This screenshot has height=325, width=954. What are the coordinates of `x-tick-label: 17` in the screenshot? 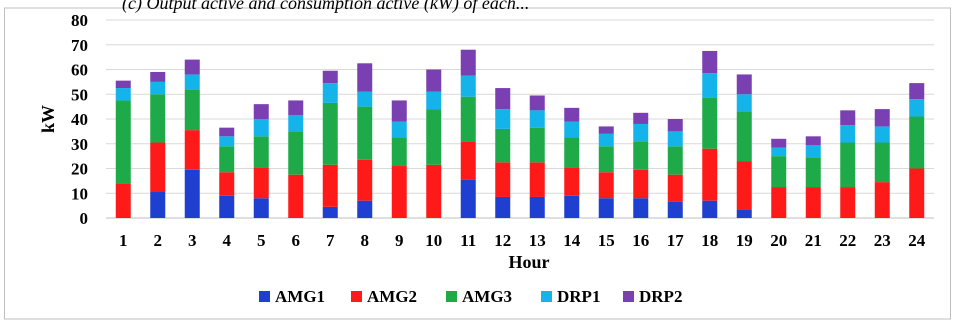 It's located at (676, 240).